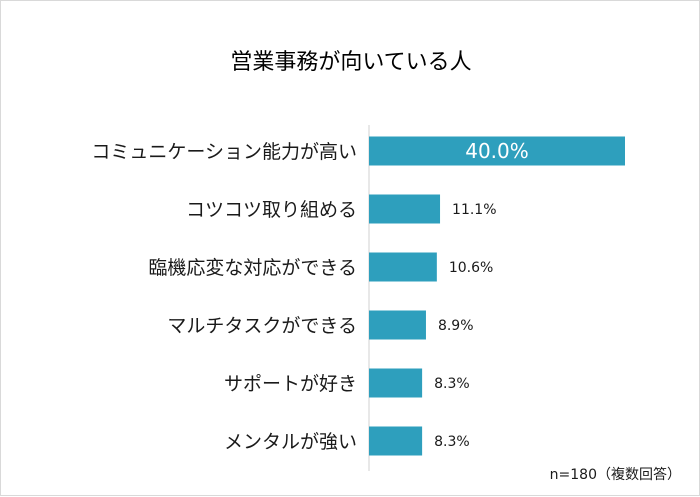 The width and height of the screenshot is (700, 497). Describe the element at coordinates (290, 384) in the screenshot. I see `category-label: サポートが好き` at that location.